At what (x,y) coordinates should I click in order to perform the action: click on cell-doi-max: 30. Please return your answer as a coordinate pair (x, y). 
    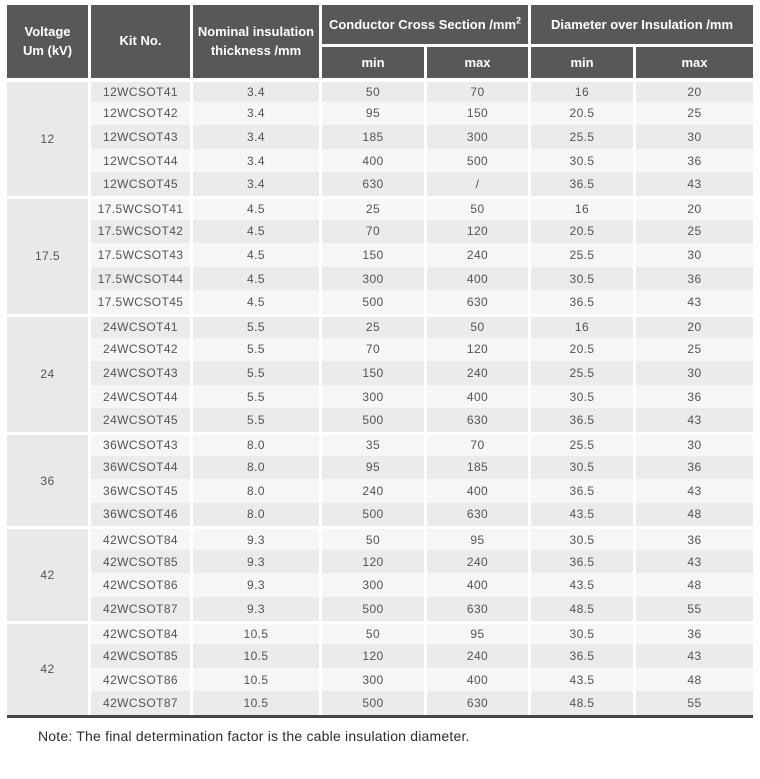
    Looking at the image, I should click on (694, 443).